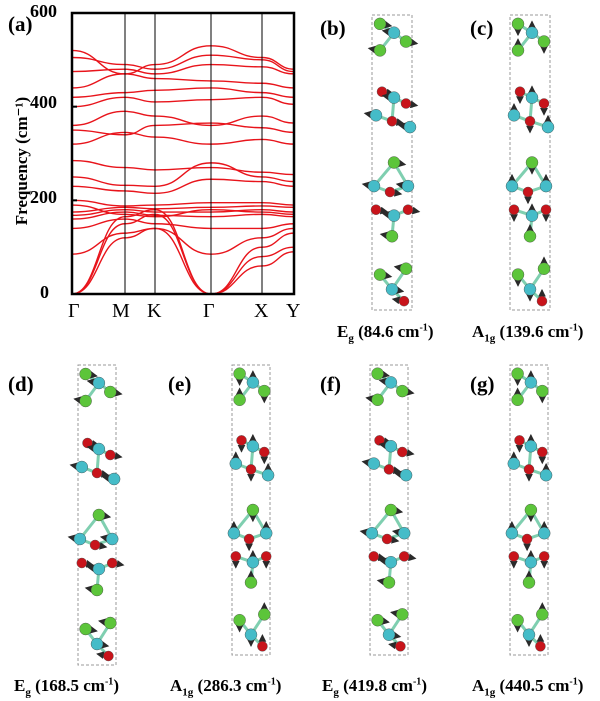  Describe the element at coordinates (385, 333) in the screenshot. I see `mode-caption-b: Eg (84.6 cm-1)` at that location.